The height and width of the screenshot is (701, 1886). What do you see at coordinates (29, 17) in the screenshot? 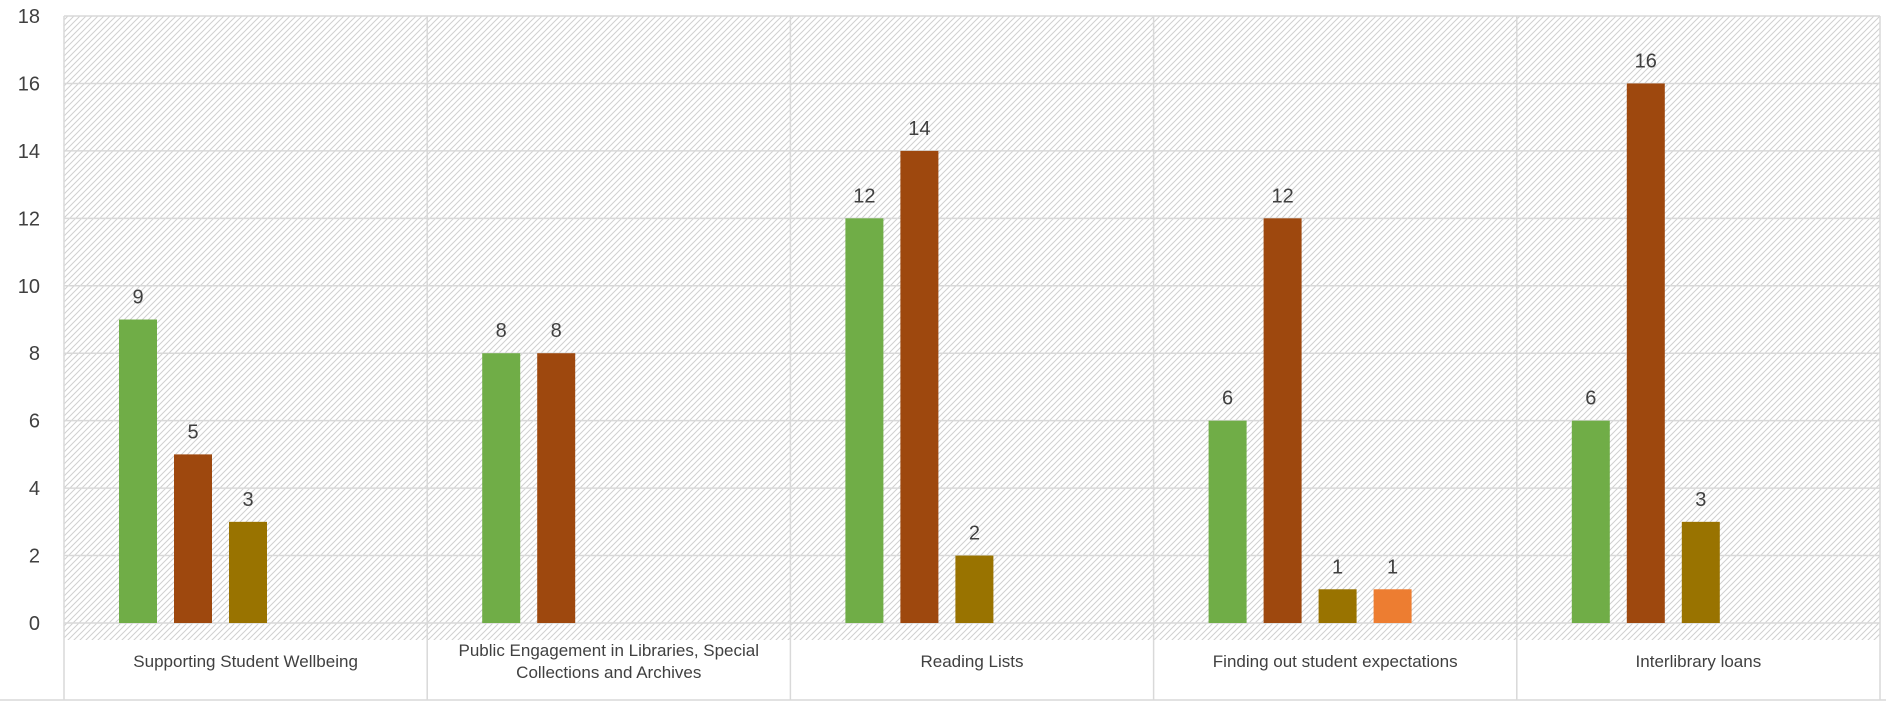
I see `y-tick-label: 18` at bounding box center [29, 17].